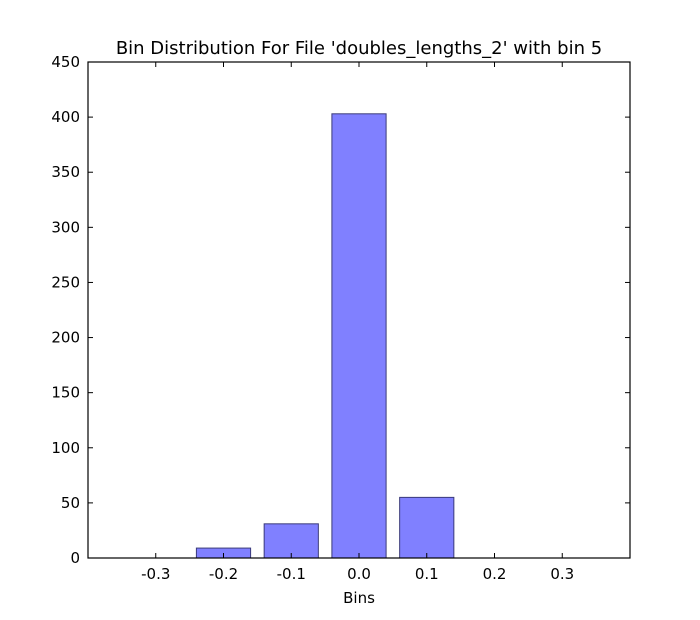 The width and height of the screenshot is (700, 620). What do you see at coordinates (70, 503) in the screenshot?
I see `y-tick-label: 50` at bounding box center [70, 503].